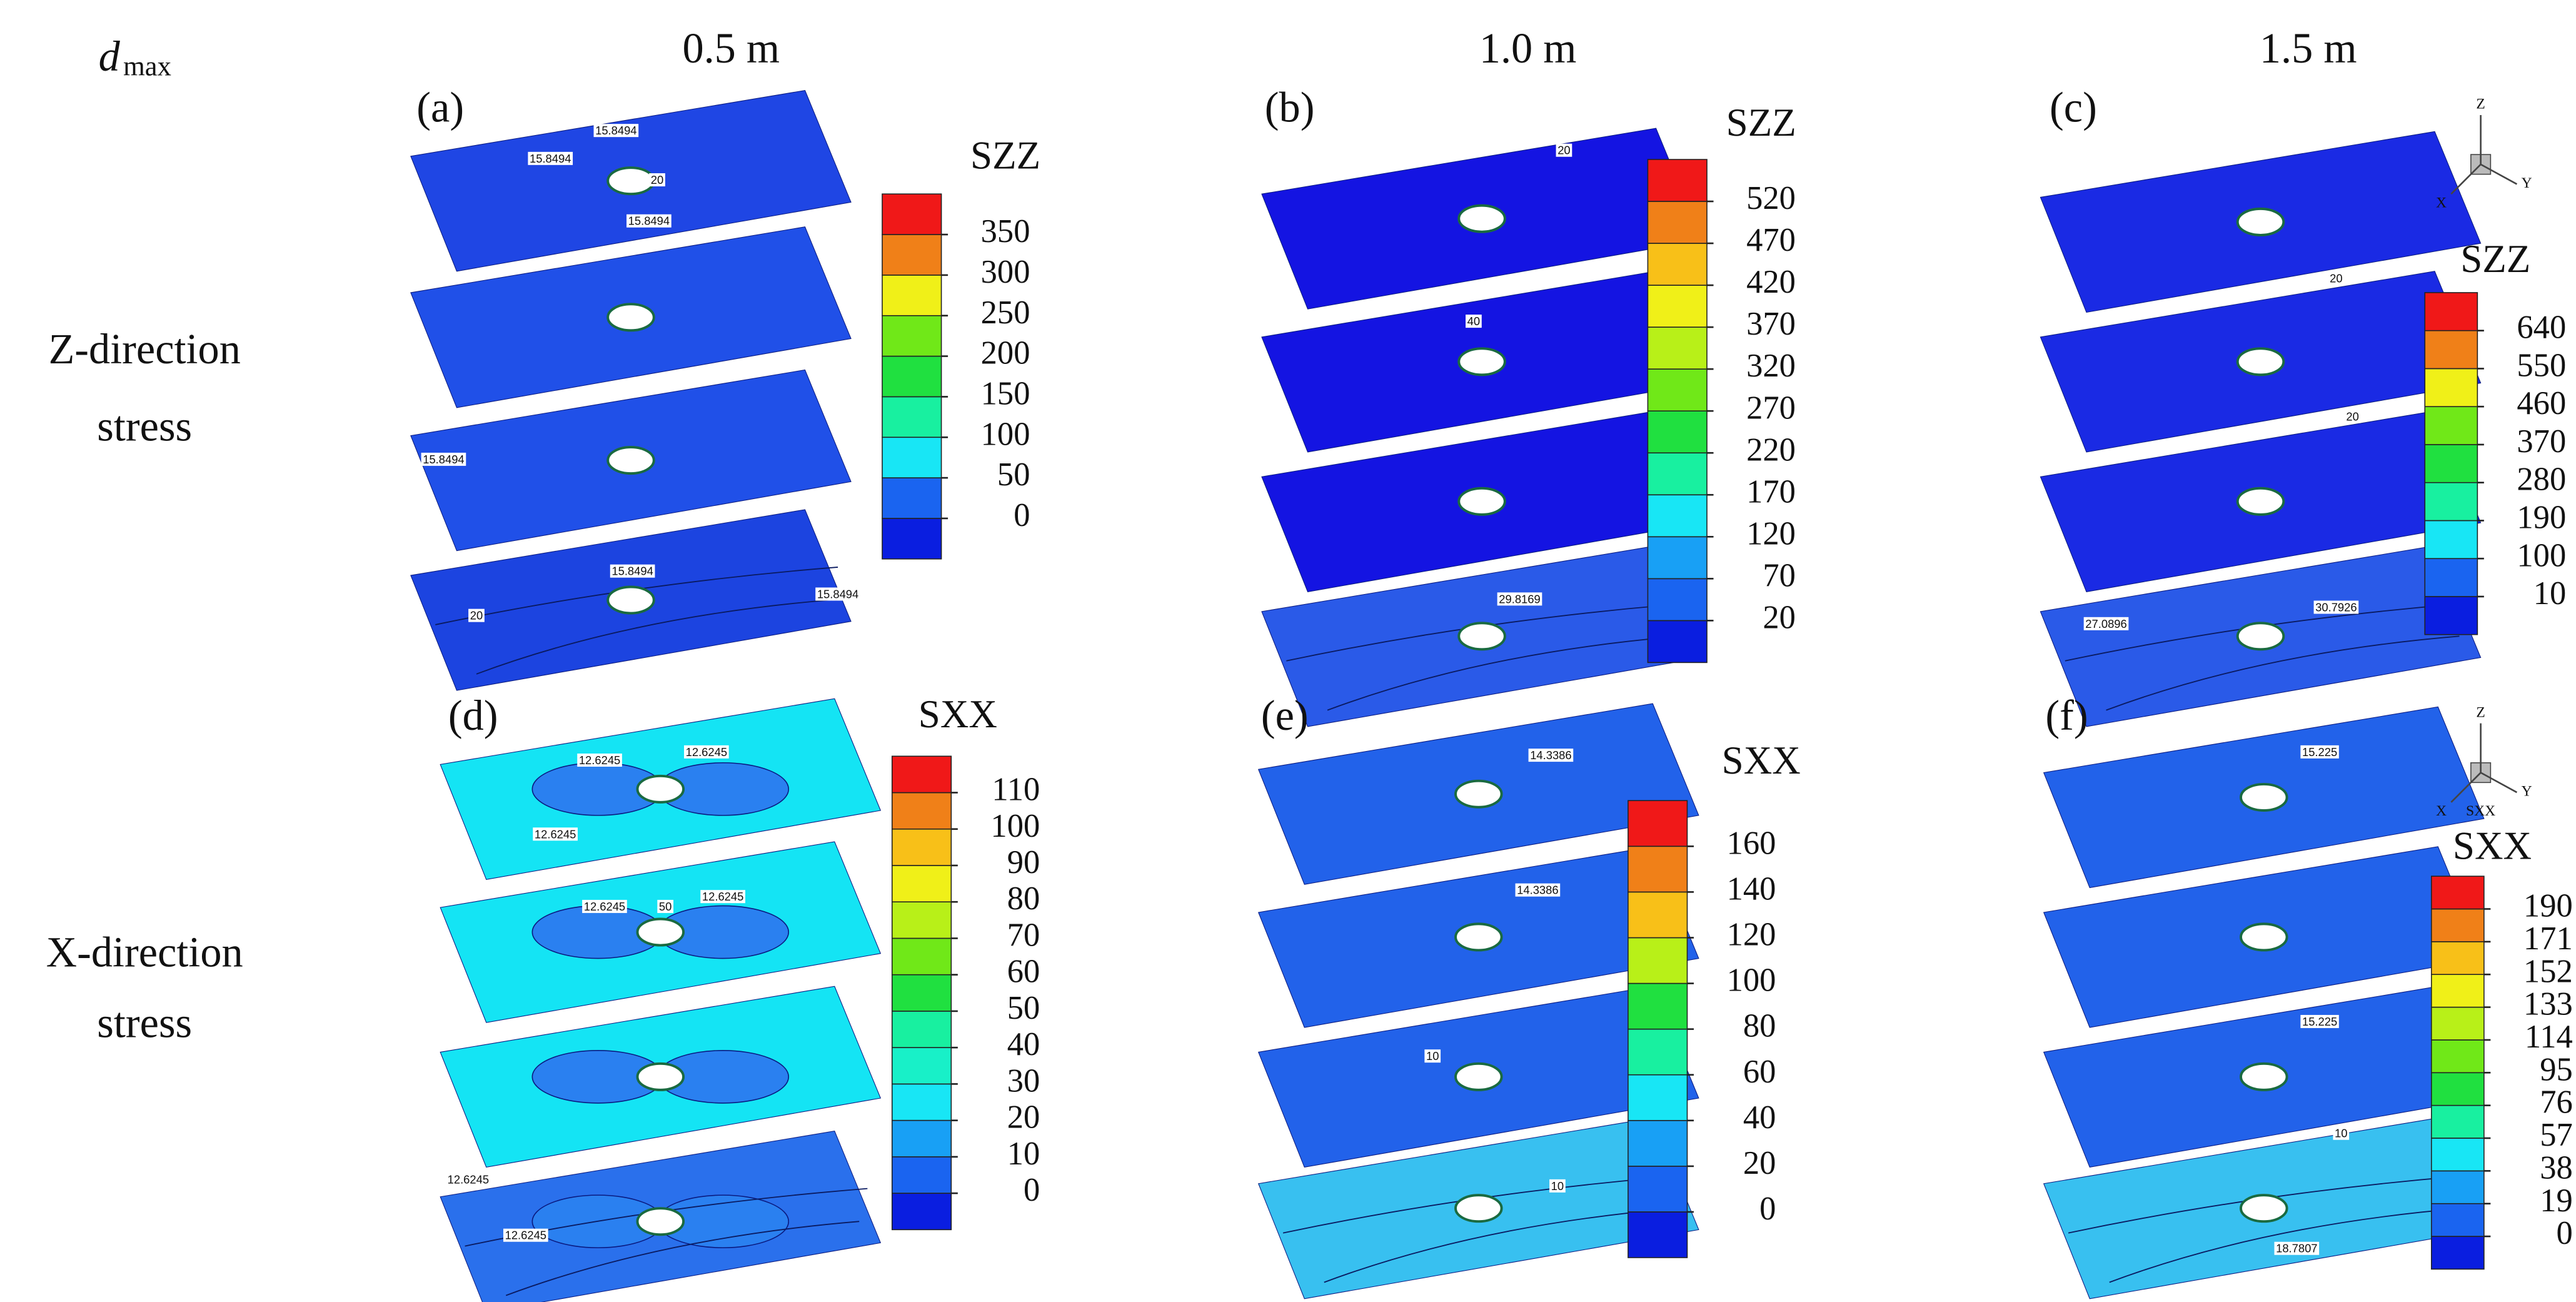 This screenshot has height=1302, width=2576. What do you see at coordinates (2492, 846) in the screenshot?
I see `colorbar-title: SXX` at bounding box center [2492, 846].